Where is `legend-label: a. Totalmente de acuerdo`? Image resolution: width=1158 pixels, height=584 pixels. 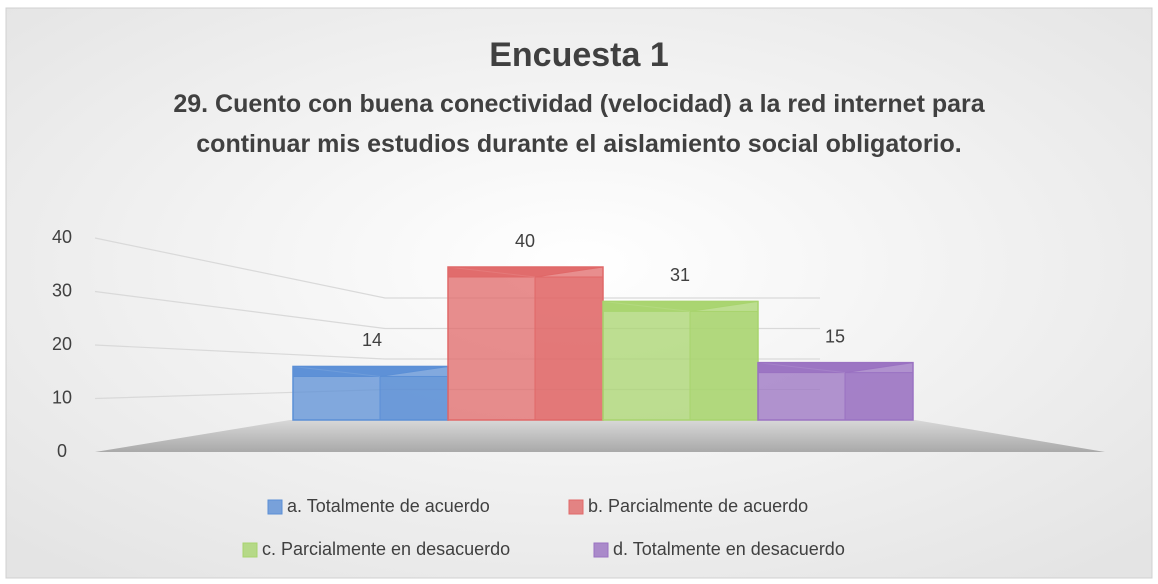
legend-label: a. Totalmente de acuerdo is located at coordinates (388, 506).